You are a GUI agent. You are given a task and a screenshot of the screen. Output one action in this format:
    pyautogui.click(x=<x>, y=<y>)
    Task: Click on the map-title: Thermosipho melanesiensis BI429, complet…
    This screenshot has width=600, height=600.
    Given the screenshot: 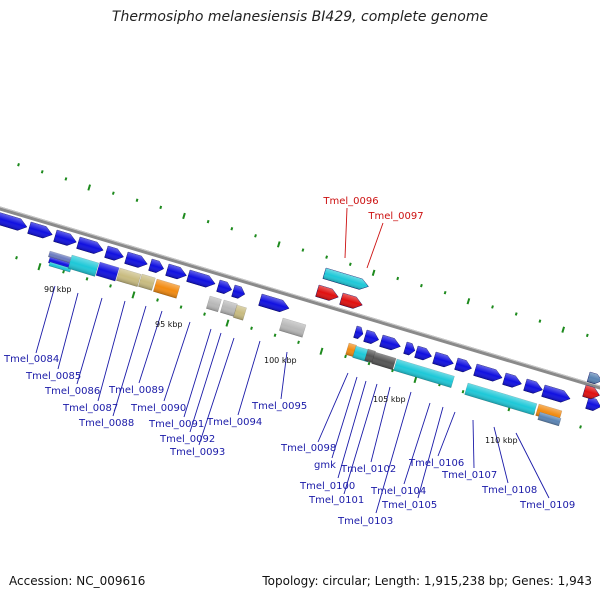 What is the action you would take?
    pyautogui.click(x=300, y=17)
    